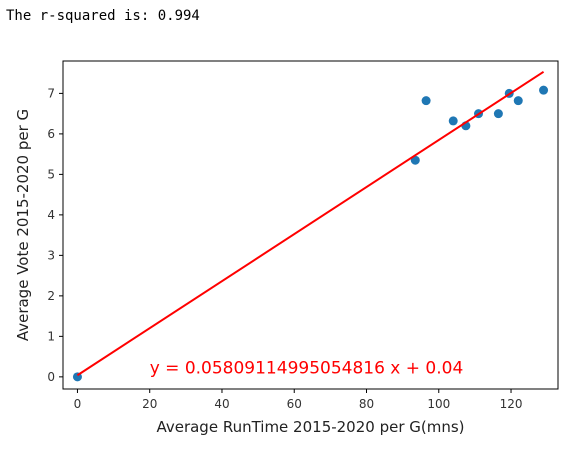 This screenshot has height=458, width=573. What do you see at coordinates (51, 255) in the screenshot?
I see `y-tick-label: 3` at bounding box center [51, 255].